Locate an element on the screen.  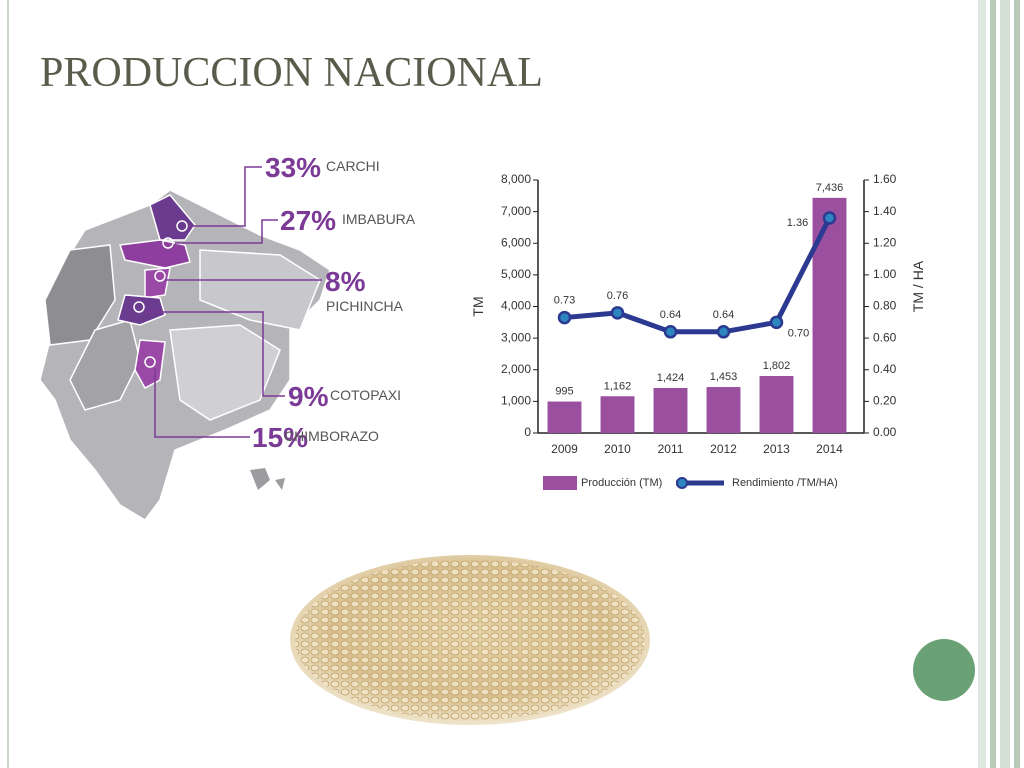
region-percent: 9% is located at coordinates (308, 396).